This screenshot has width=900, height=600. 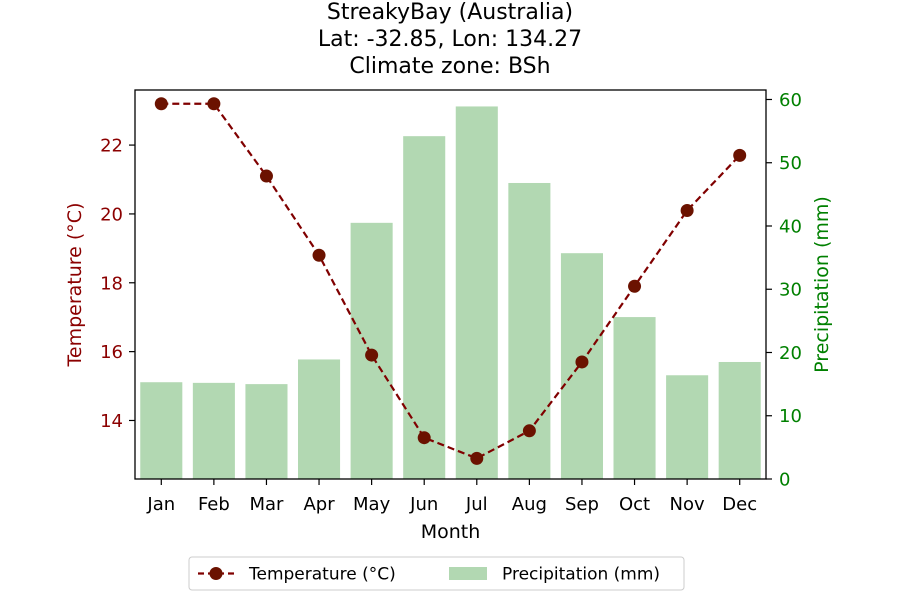 I want to click on chart-title-line-1: StreakyBay (Australia), so click(x=450, y=12).